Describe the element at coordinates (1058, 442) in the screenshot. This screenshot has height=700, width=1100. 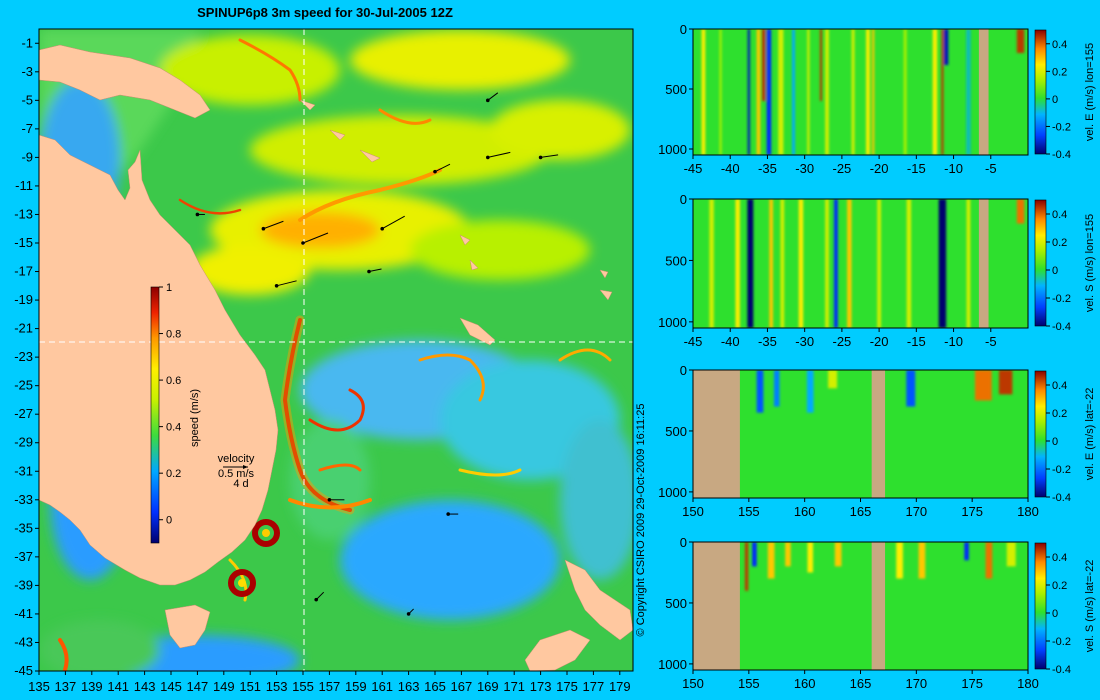
I see `section-colorbar-ticks: 0.4 0.2 0 -0.2 -0.4` at that location.